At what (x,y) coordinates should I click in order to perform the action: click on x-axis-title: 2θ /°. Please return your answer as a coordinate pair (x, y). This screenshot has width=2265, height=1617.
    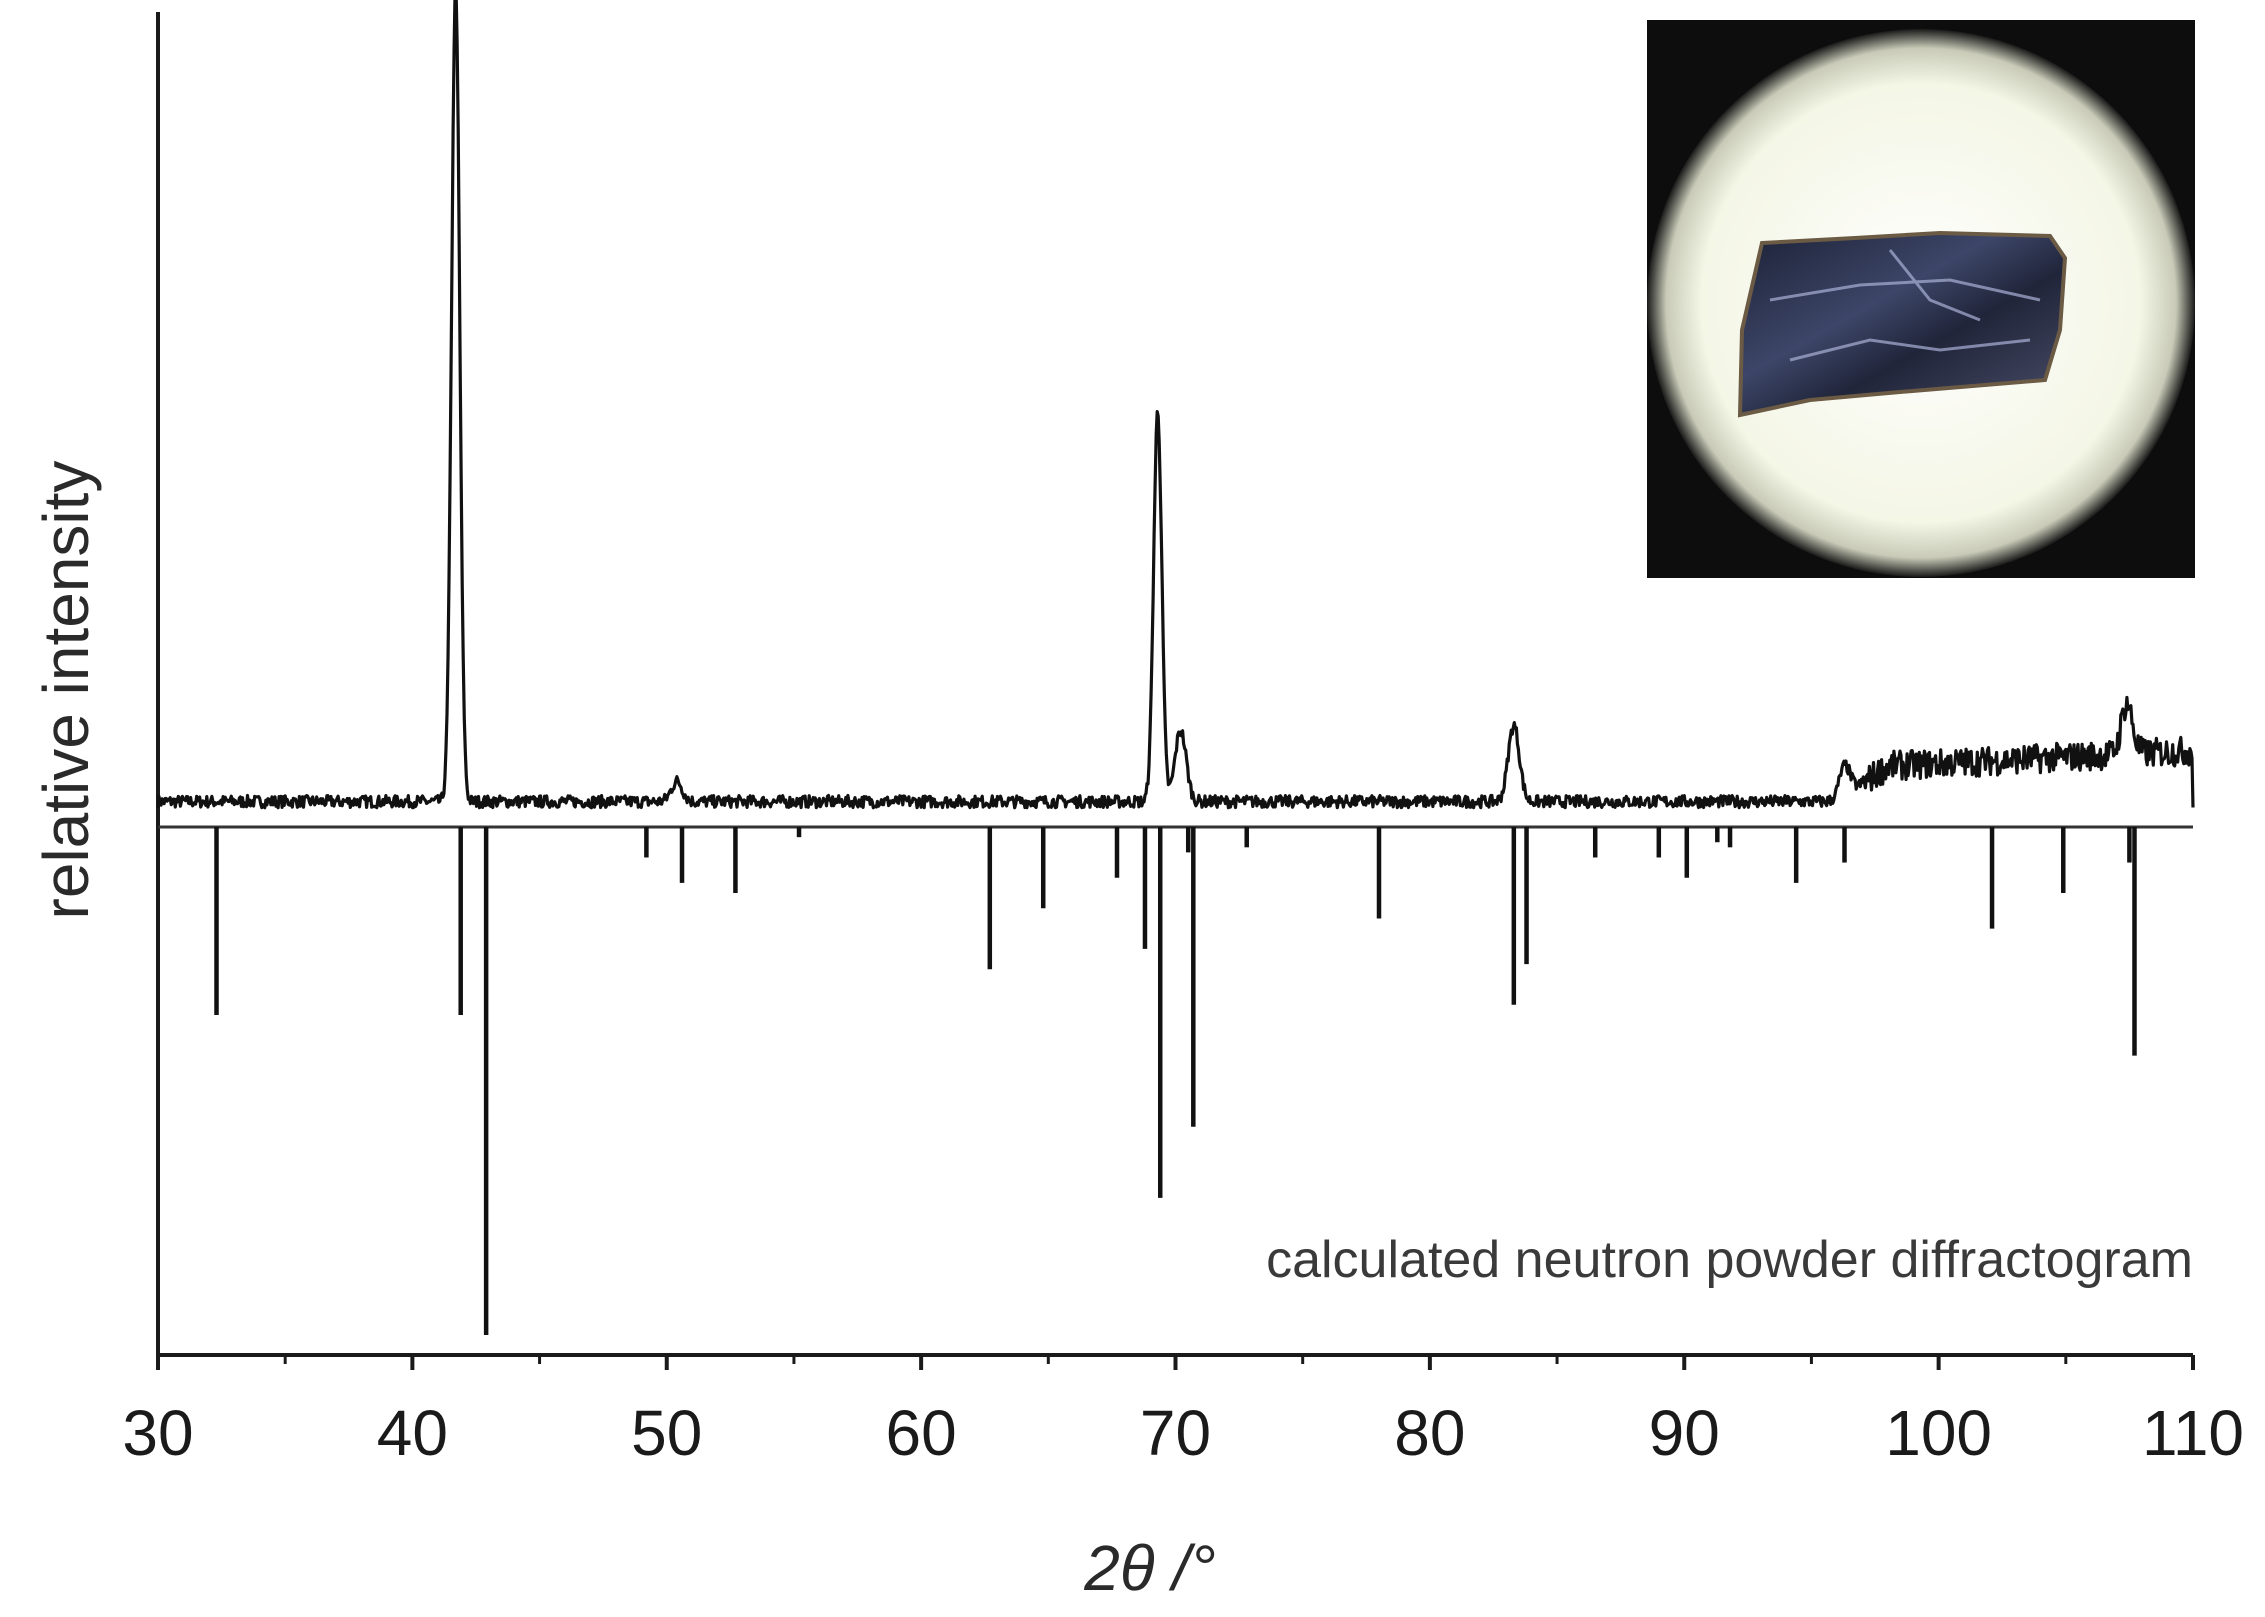
    Looking at the image, I should click on (1149, 1568).